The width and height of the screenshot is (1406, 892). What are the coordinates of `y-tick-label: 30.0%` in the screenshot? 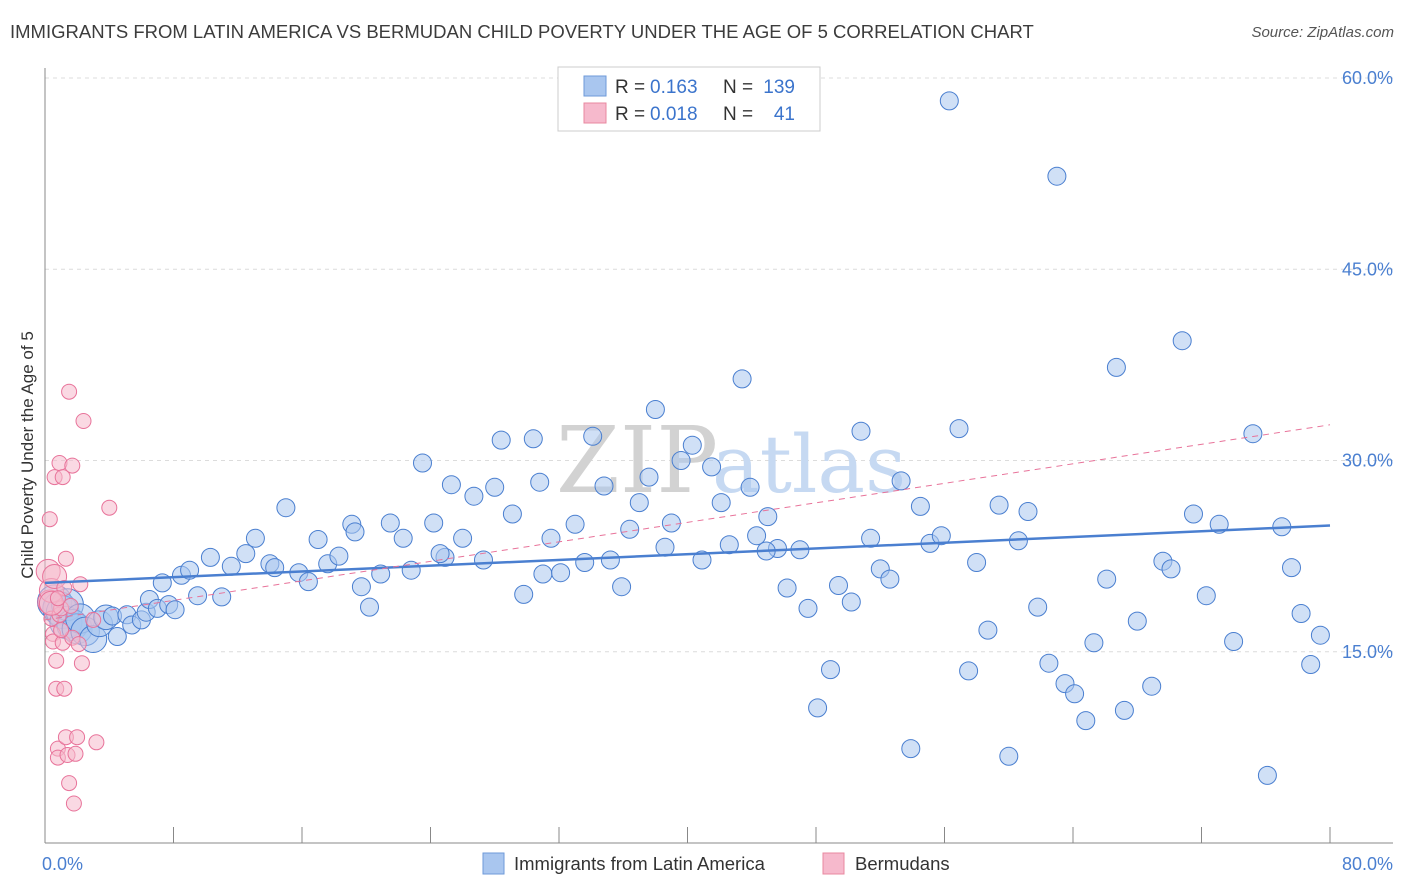 It's located at (1367, 461).